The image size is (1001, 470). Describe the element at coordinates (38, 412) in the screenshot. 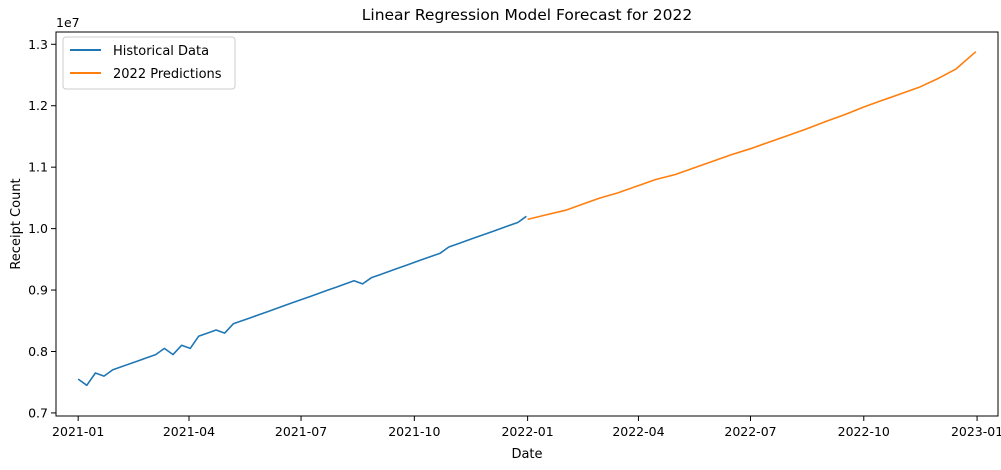

I see `y-tick-label: 0.7` at that location.